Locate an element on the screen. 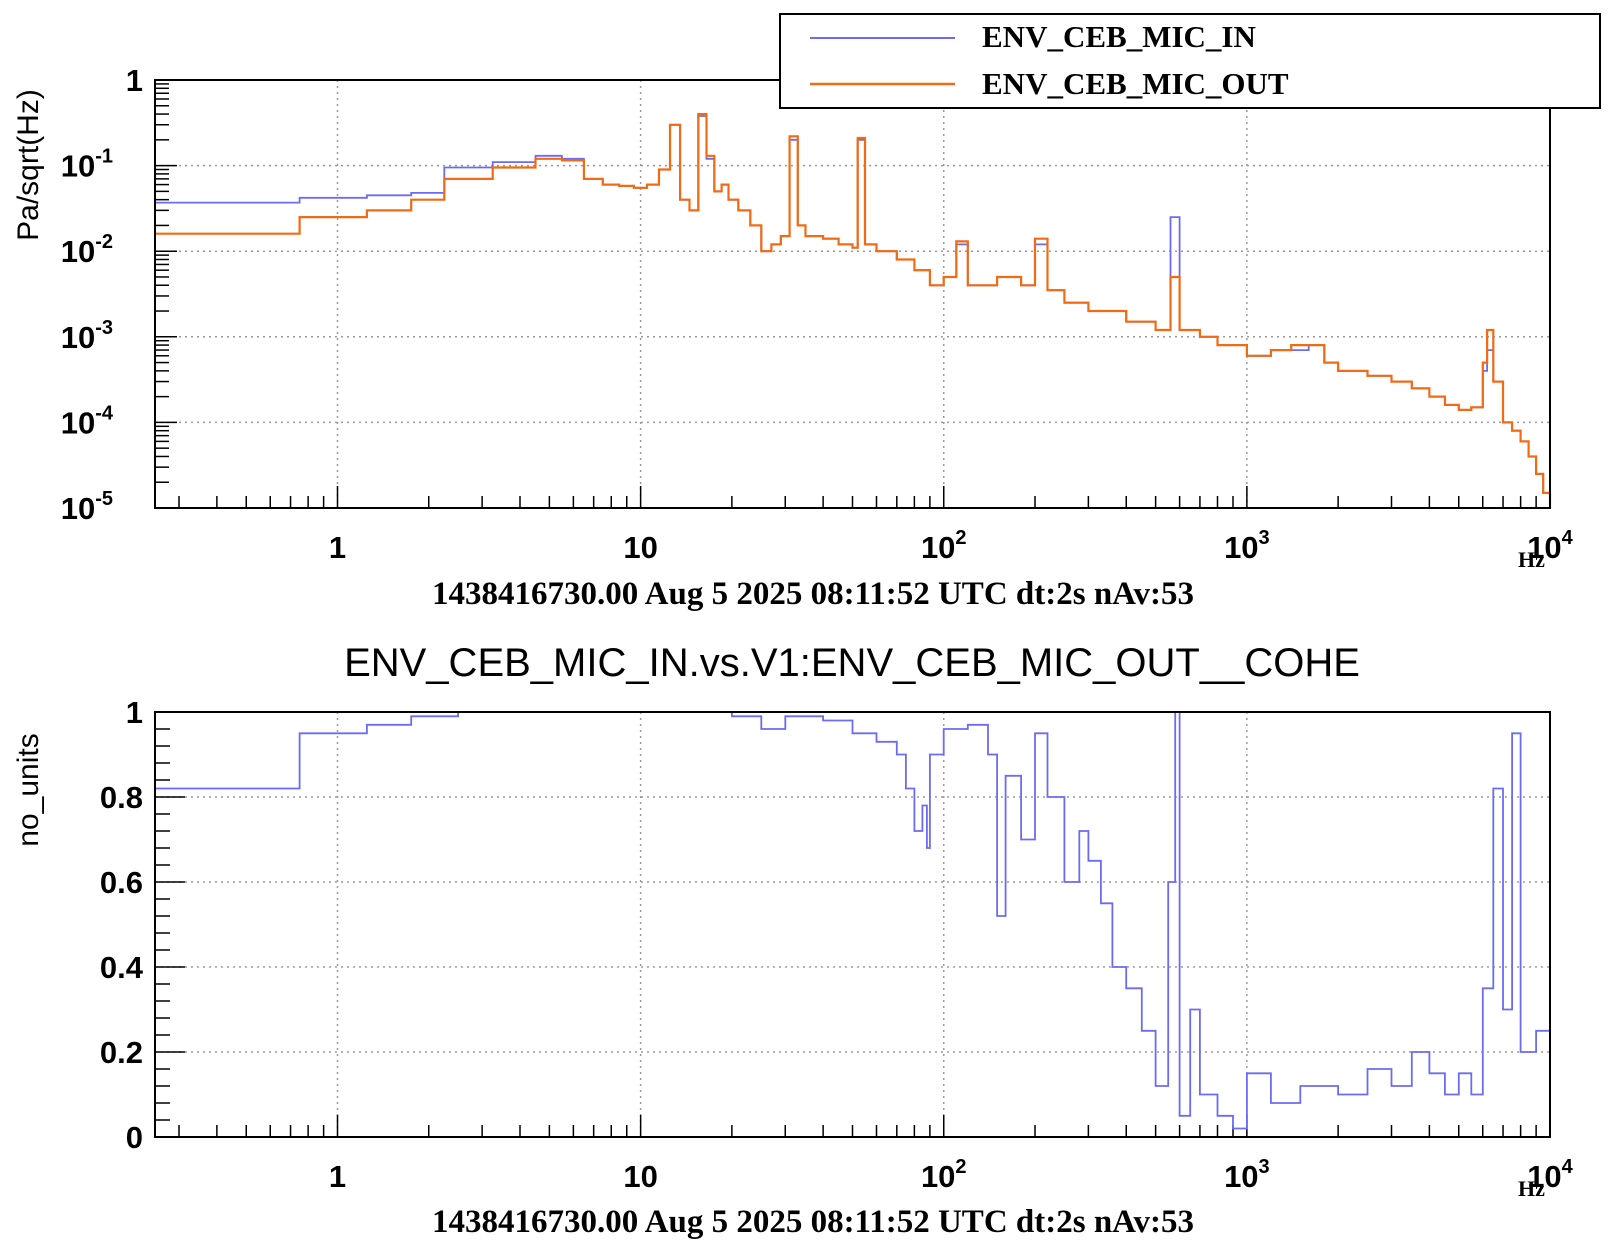 Image resolution: width=1612 pixels, height=1244 pixels. asd-x-tick-exponent: 3 is located at coordinates (1264, 538).